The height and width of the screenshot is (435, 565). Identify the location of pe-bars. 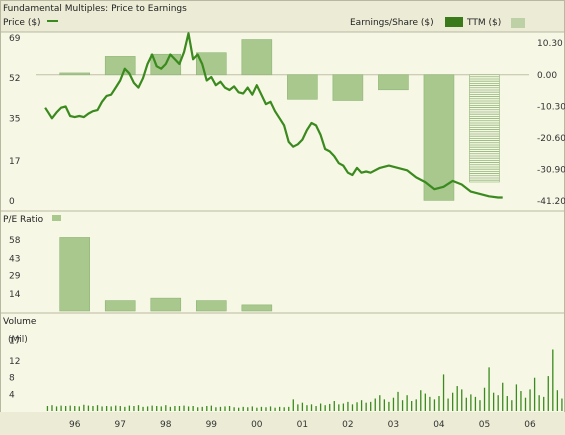
(166, 274).